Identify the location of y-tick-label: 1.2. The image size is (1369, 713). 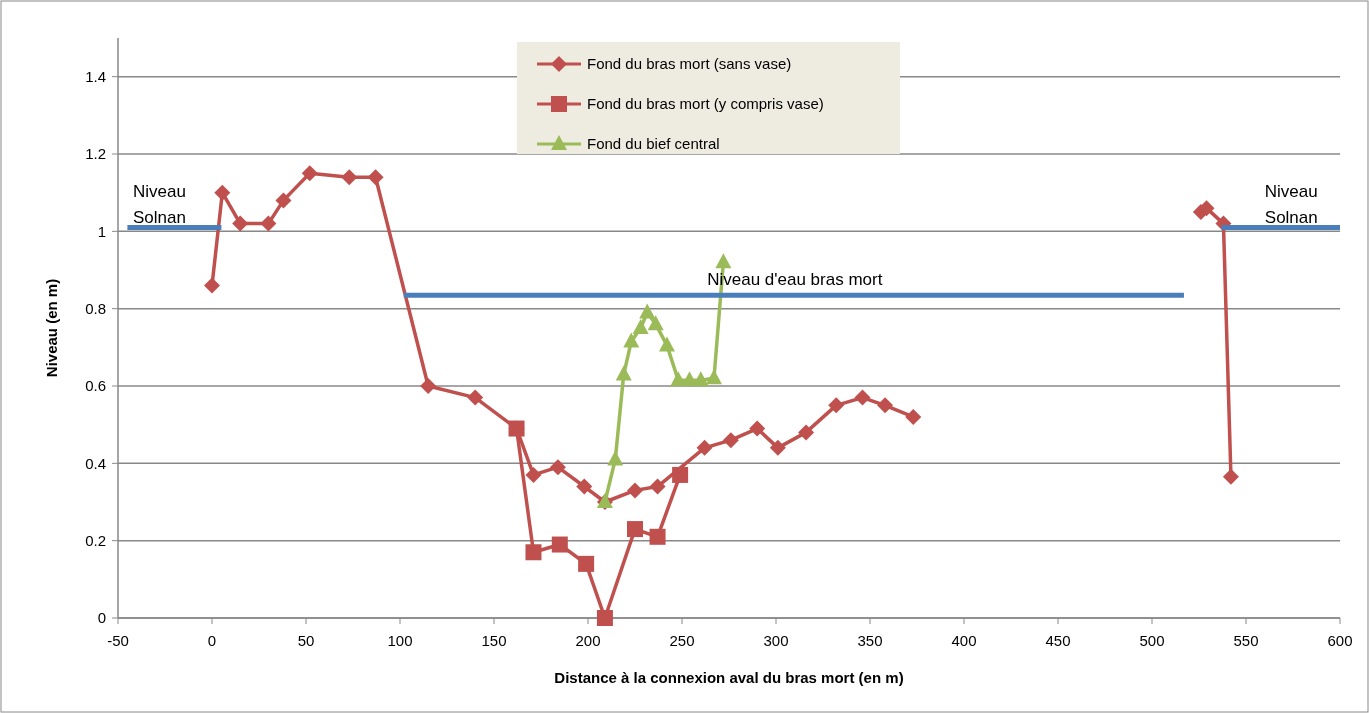
(95, 154).